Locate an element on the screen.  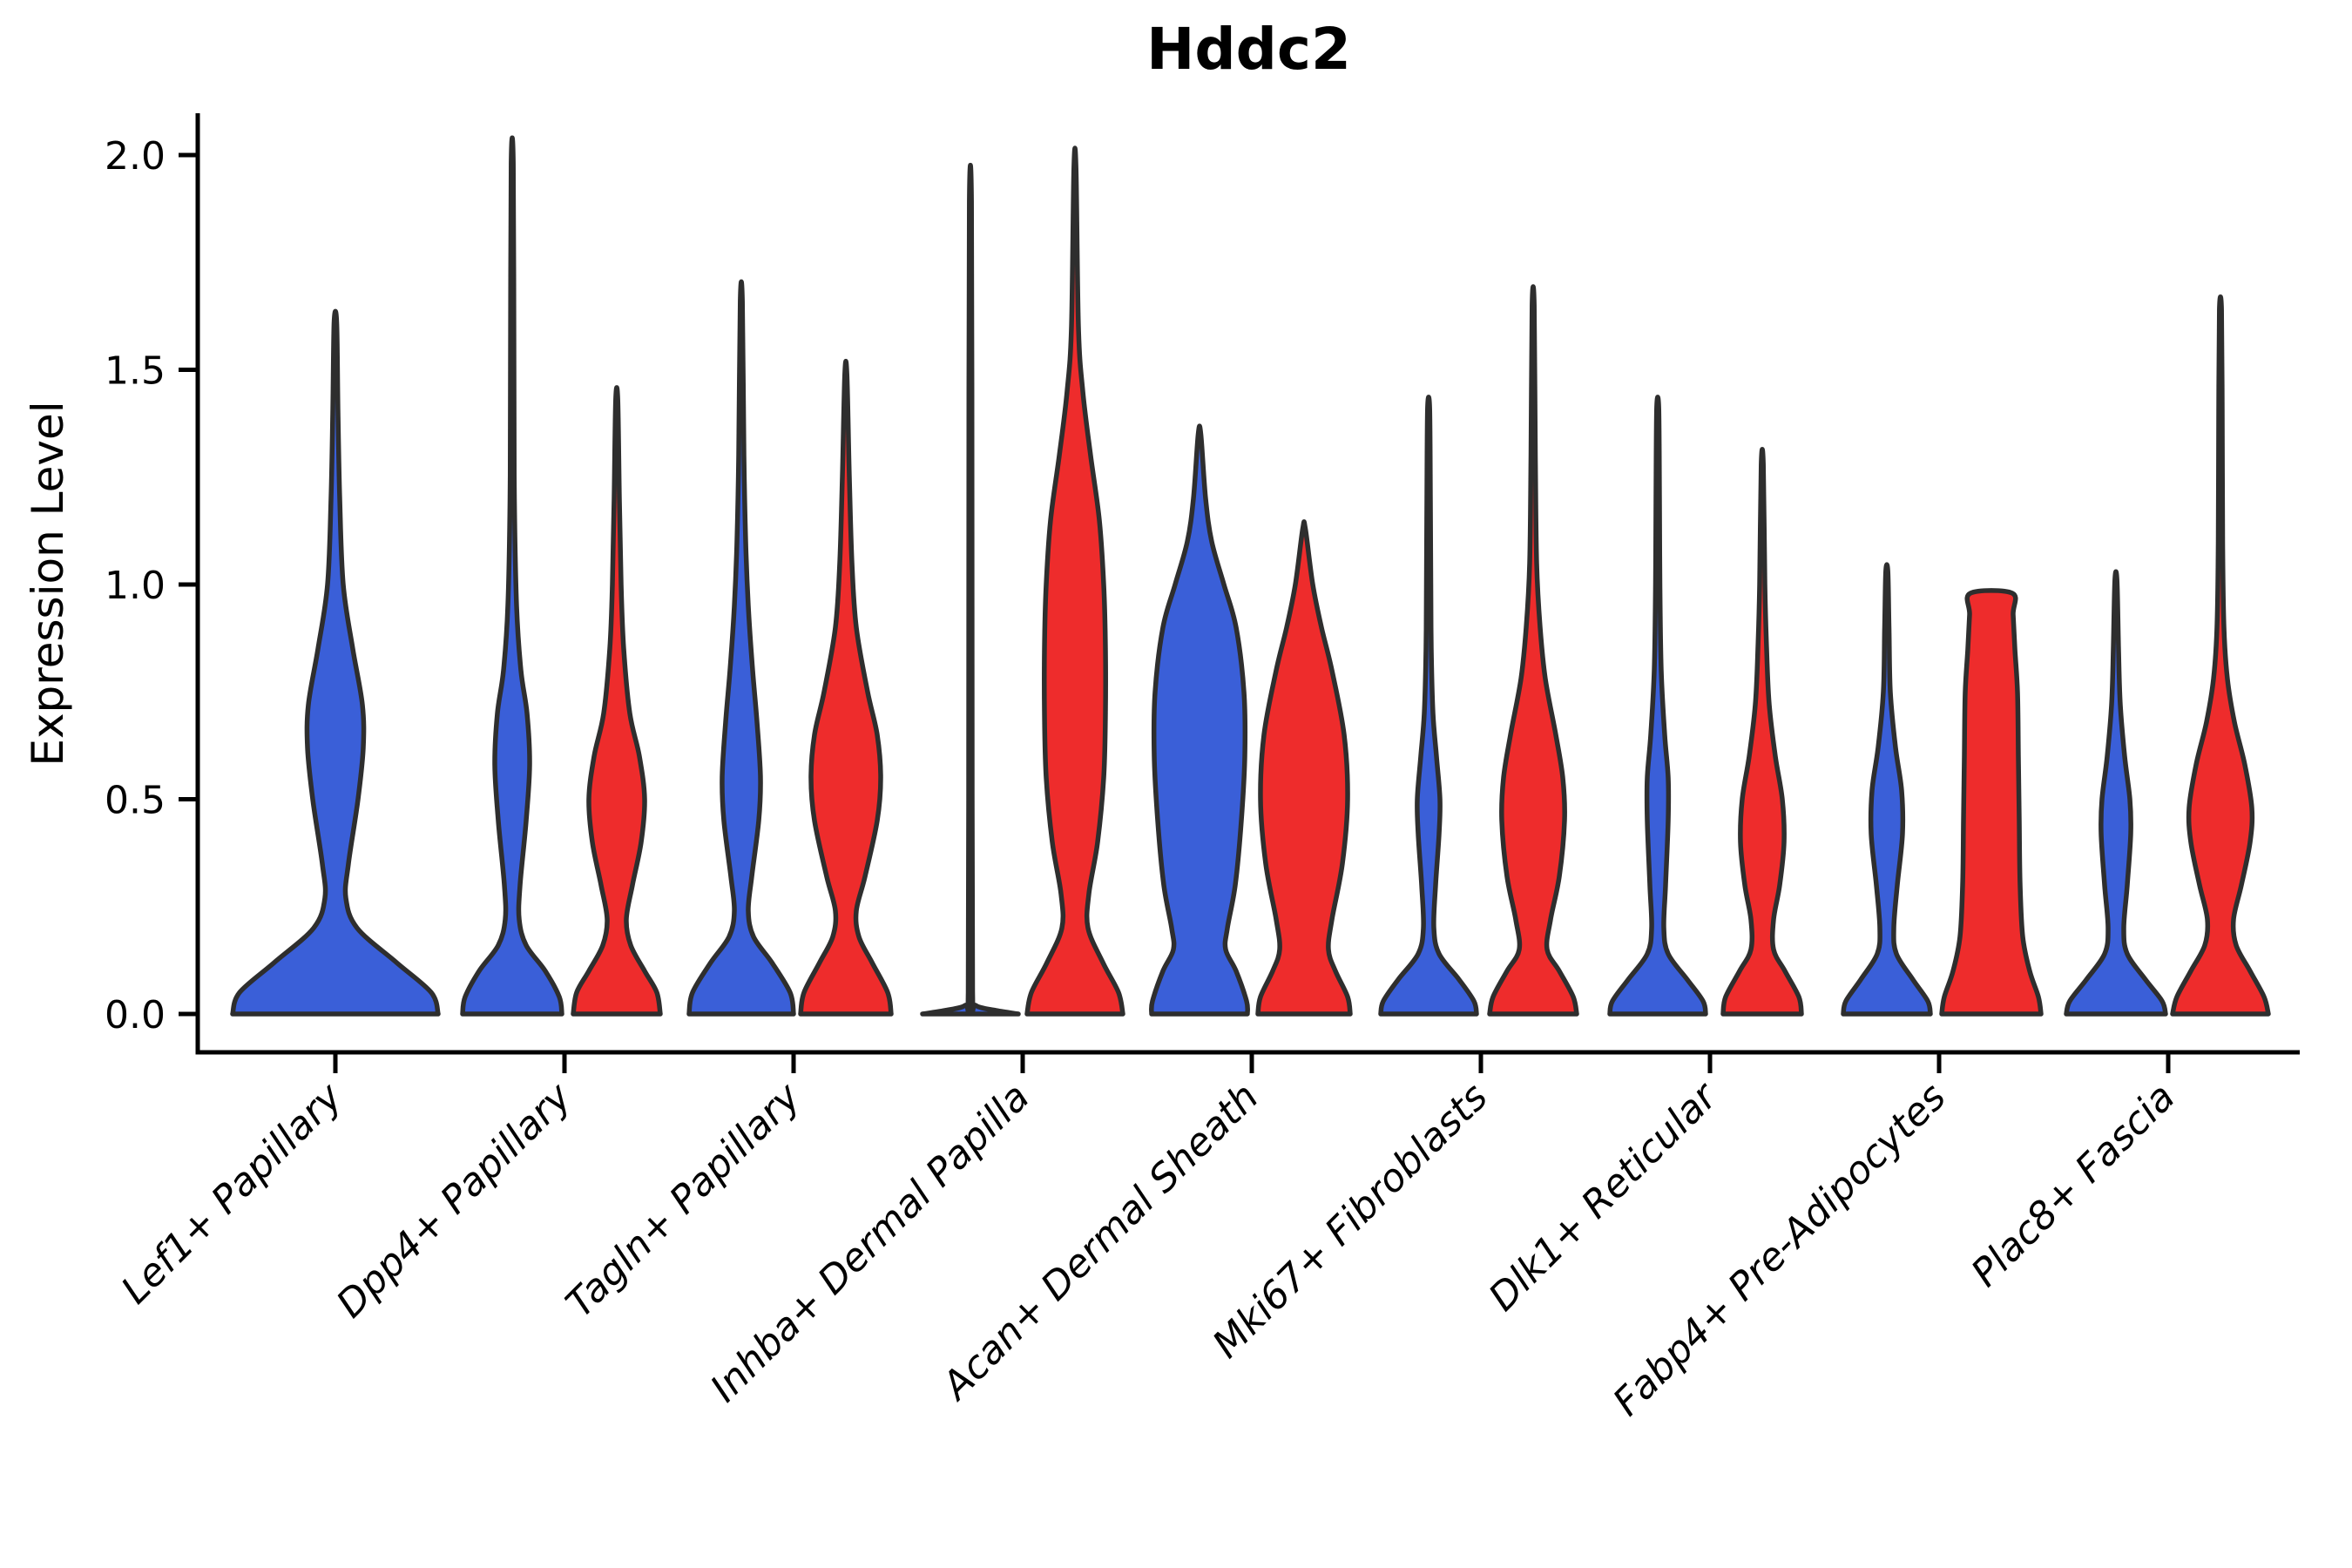
y-tick-label: 2.0 is located at coordinates (135, 156).